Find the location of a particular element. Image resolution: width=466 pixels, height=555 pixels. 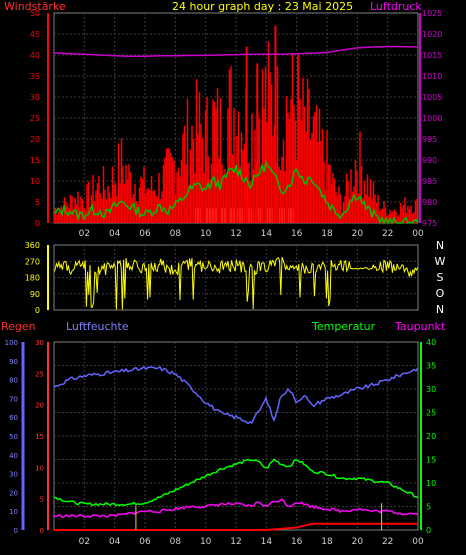

dewpoint-line is located at coordinates (236, 508).